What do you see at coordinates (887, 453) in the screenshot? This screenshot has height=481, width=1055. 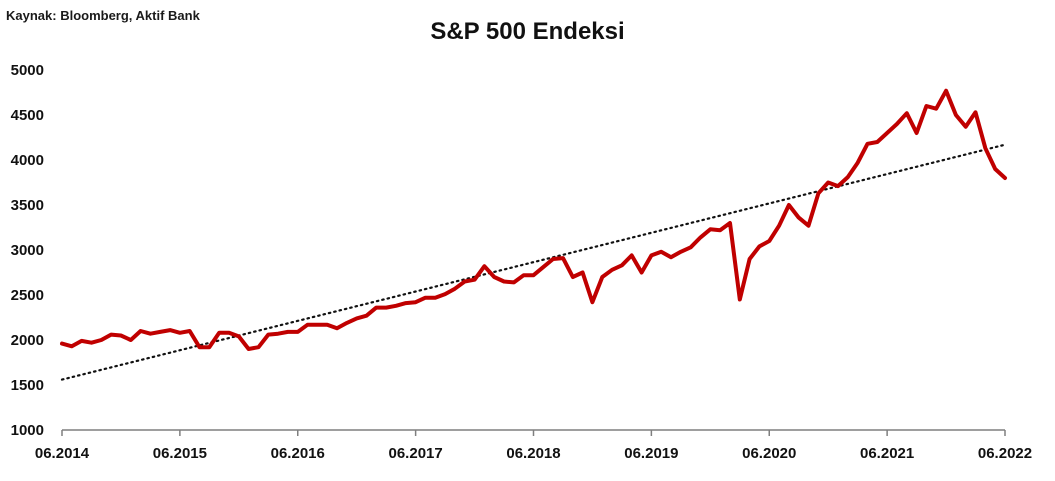 I see `x-tick-label: 06.2021` at bounding box center [887, 453].